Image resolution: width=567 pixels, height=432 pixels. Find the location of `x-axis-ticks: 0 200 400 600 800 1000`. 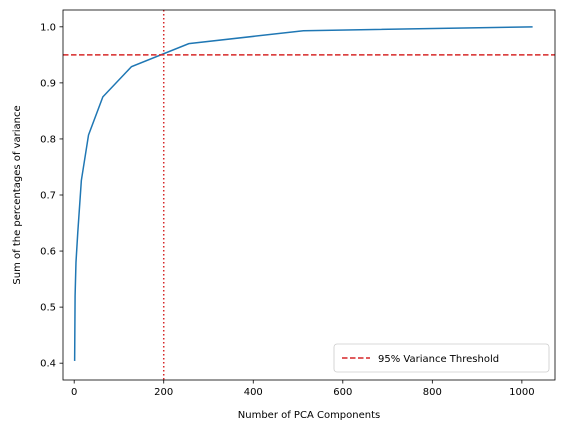

x-axis-ticks: 0 200 400 600 800 1000 is located at coordinates (303, 389).